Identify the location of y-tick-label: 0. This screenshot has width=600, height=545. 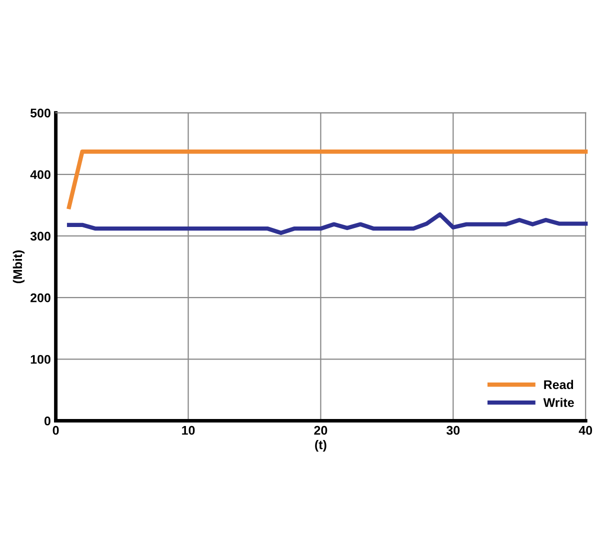
(47, 421).